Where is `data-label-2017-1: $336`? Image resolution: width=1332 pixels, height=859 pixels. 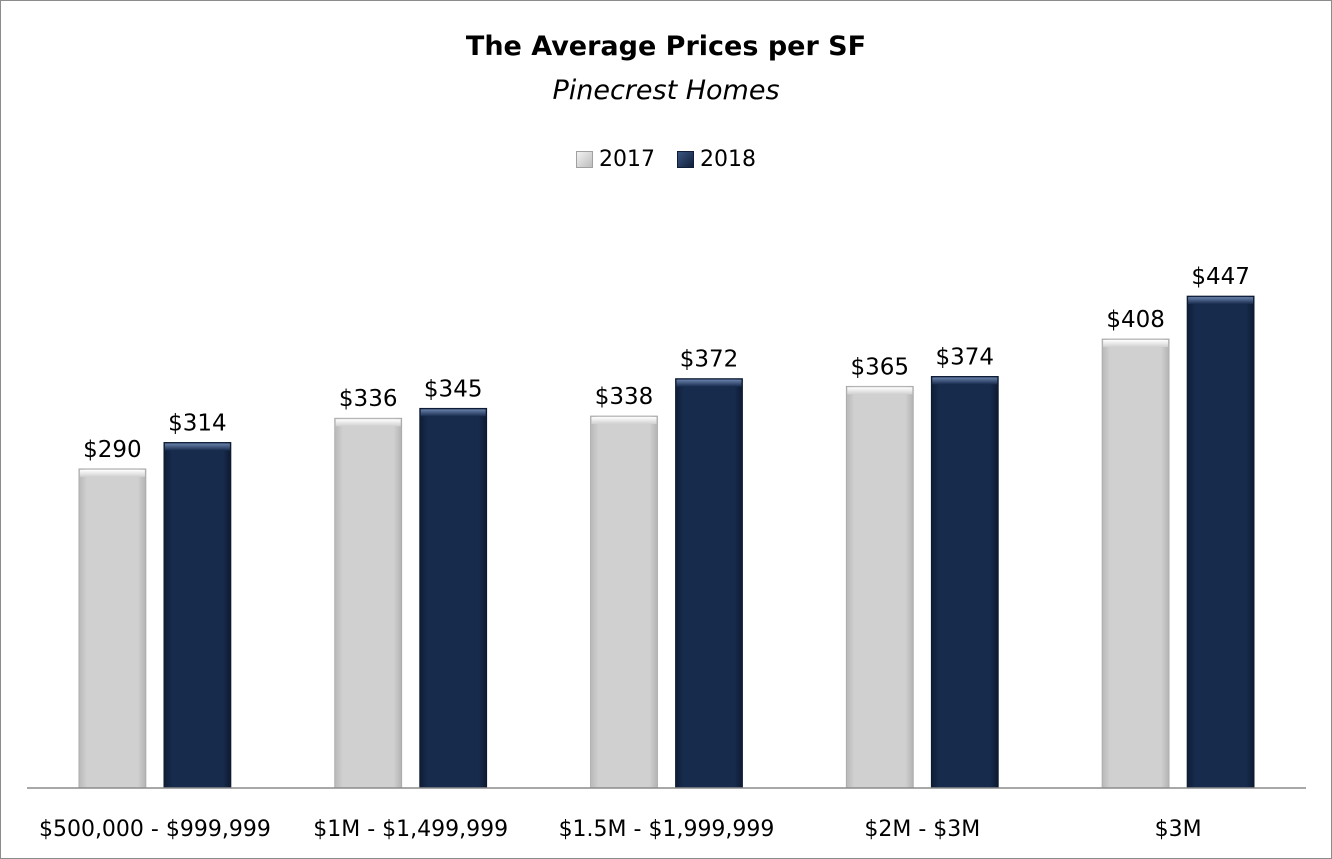 data-label-2017-1: $336 is located at coordinates (368, 399).